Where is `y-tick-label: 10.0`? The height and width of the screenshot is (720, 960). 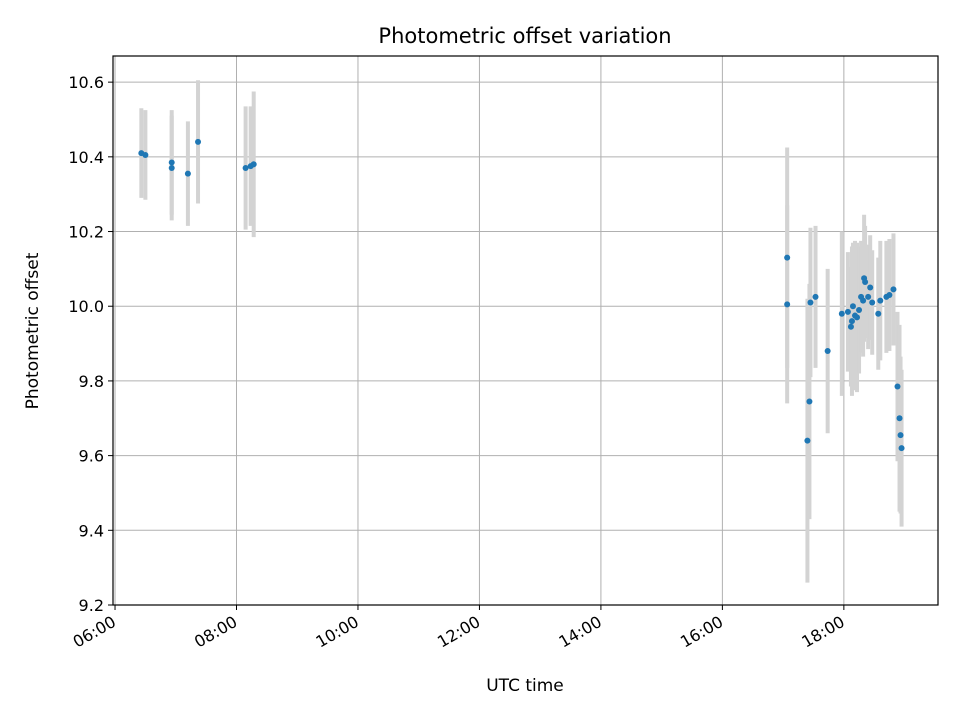 y-tick-label: 10.0 is located at coordinates (86, 306).